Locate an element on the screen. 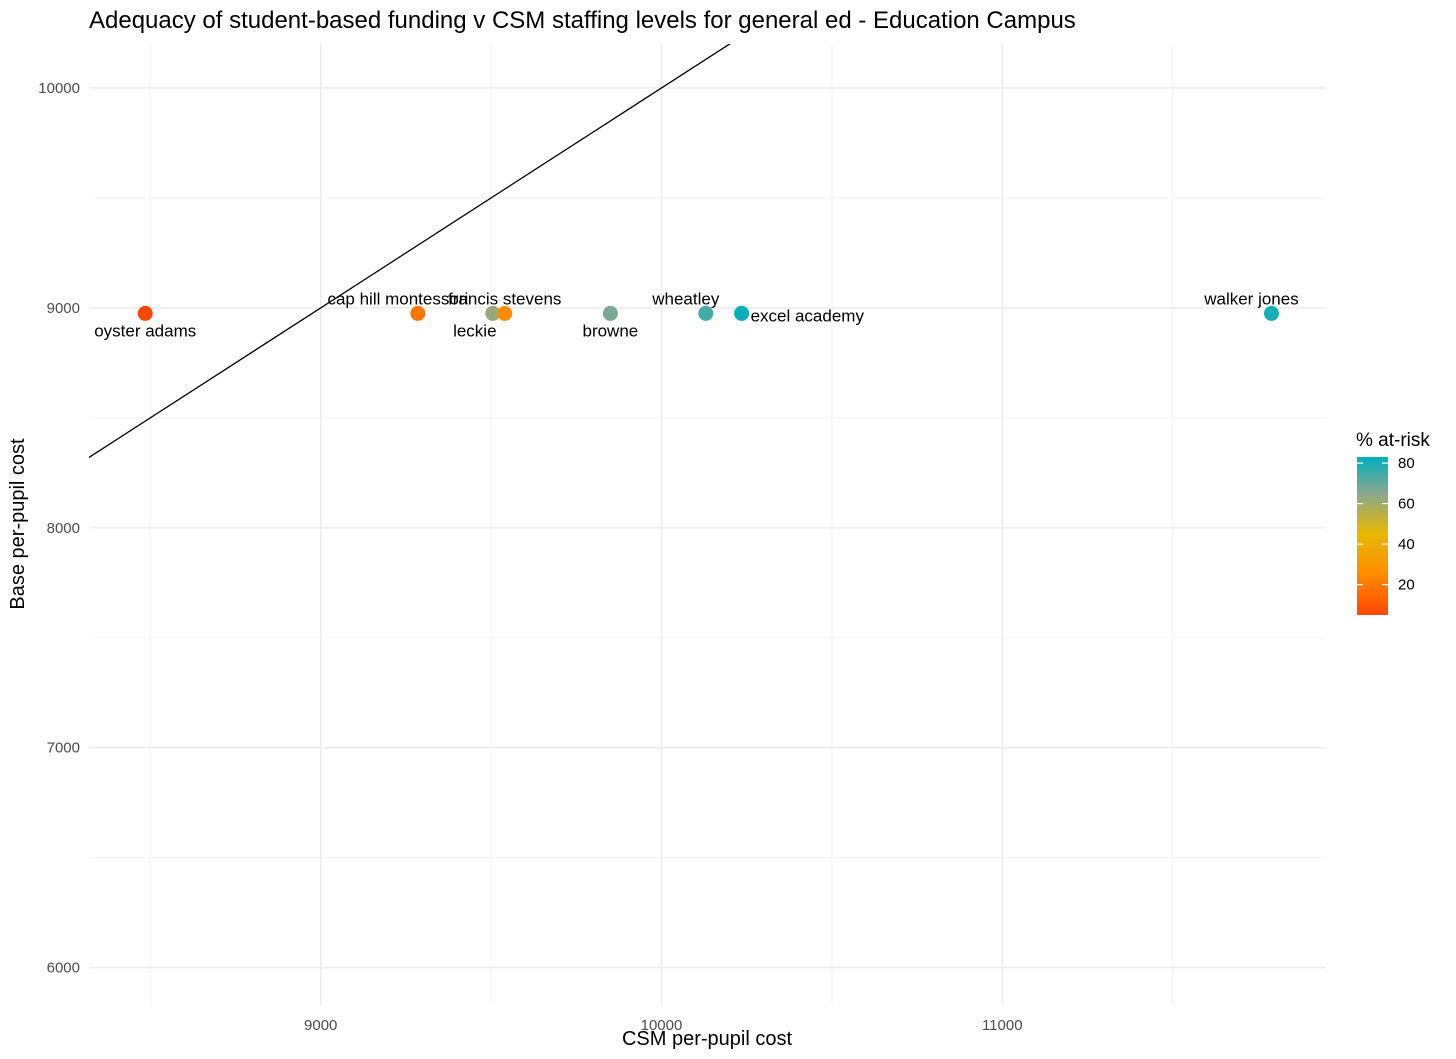 The image size is (1456, 1059). legend-ticks: 20 40 60 80 is located at coordinates (1386, 524).